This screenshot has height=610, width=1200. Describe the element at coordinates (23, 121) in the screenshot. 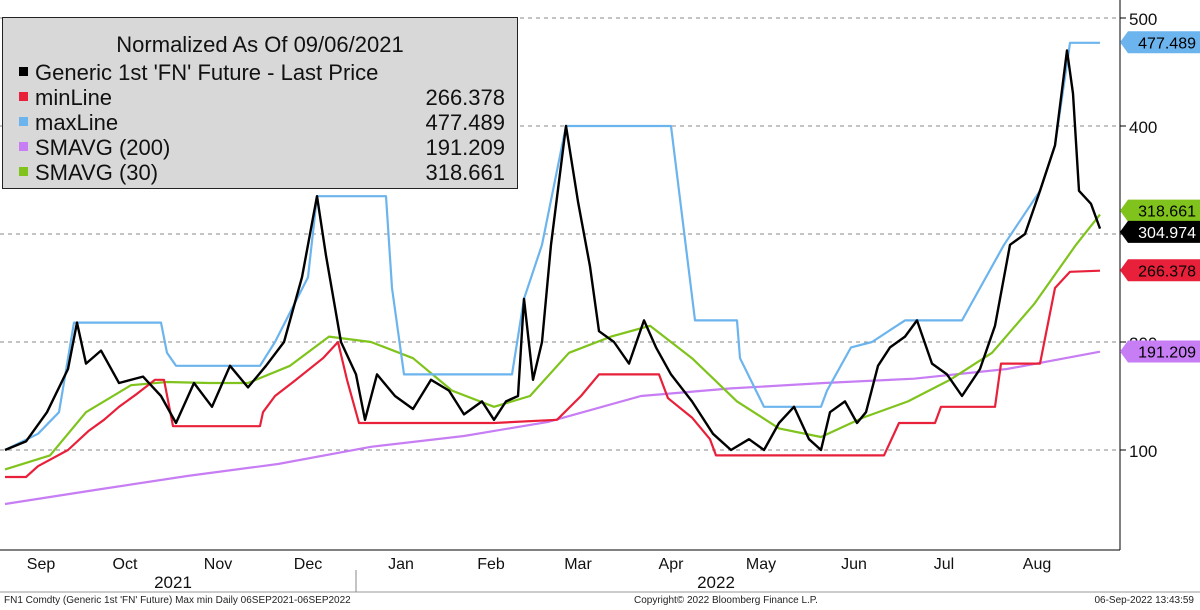

I see `legend-swatch-maxline` at that location.